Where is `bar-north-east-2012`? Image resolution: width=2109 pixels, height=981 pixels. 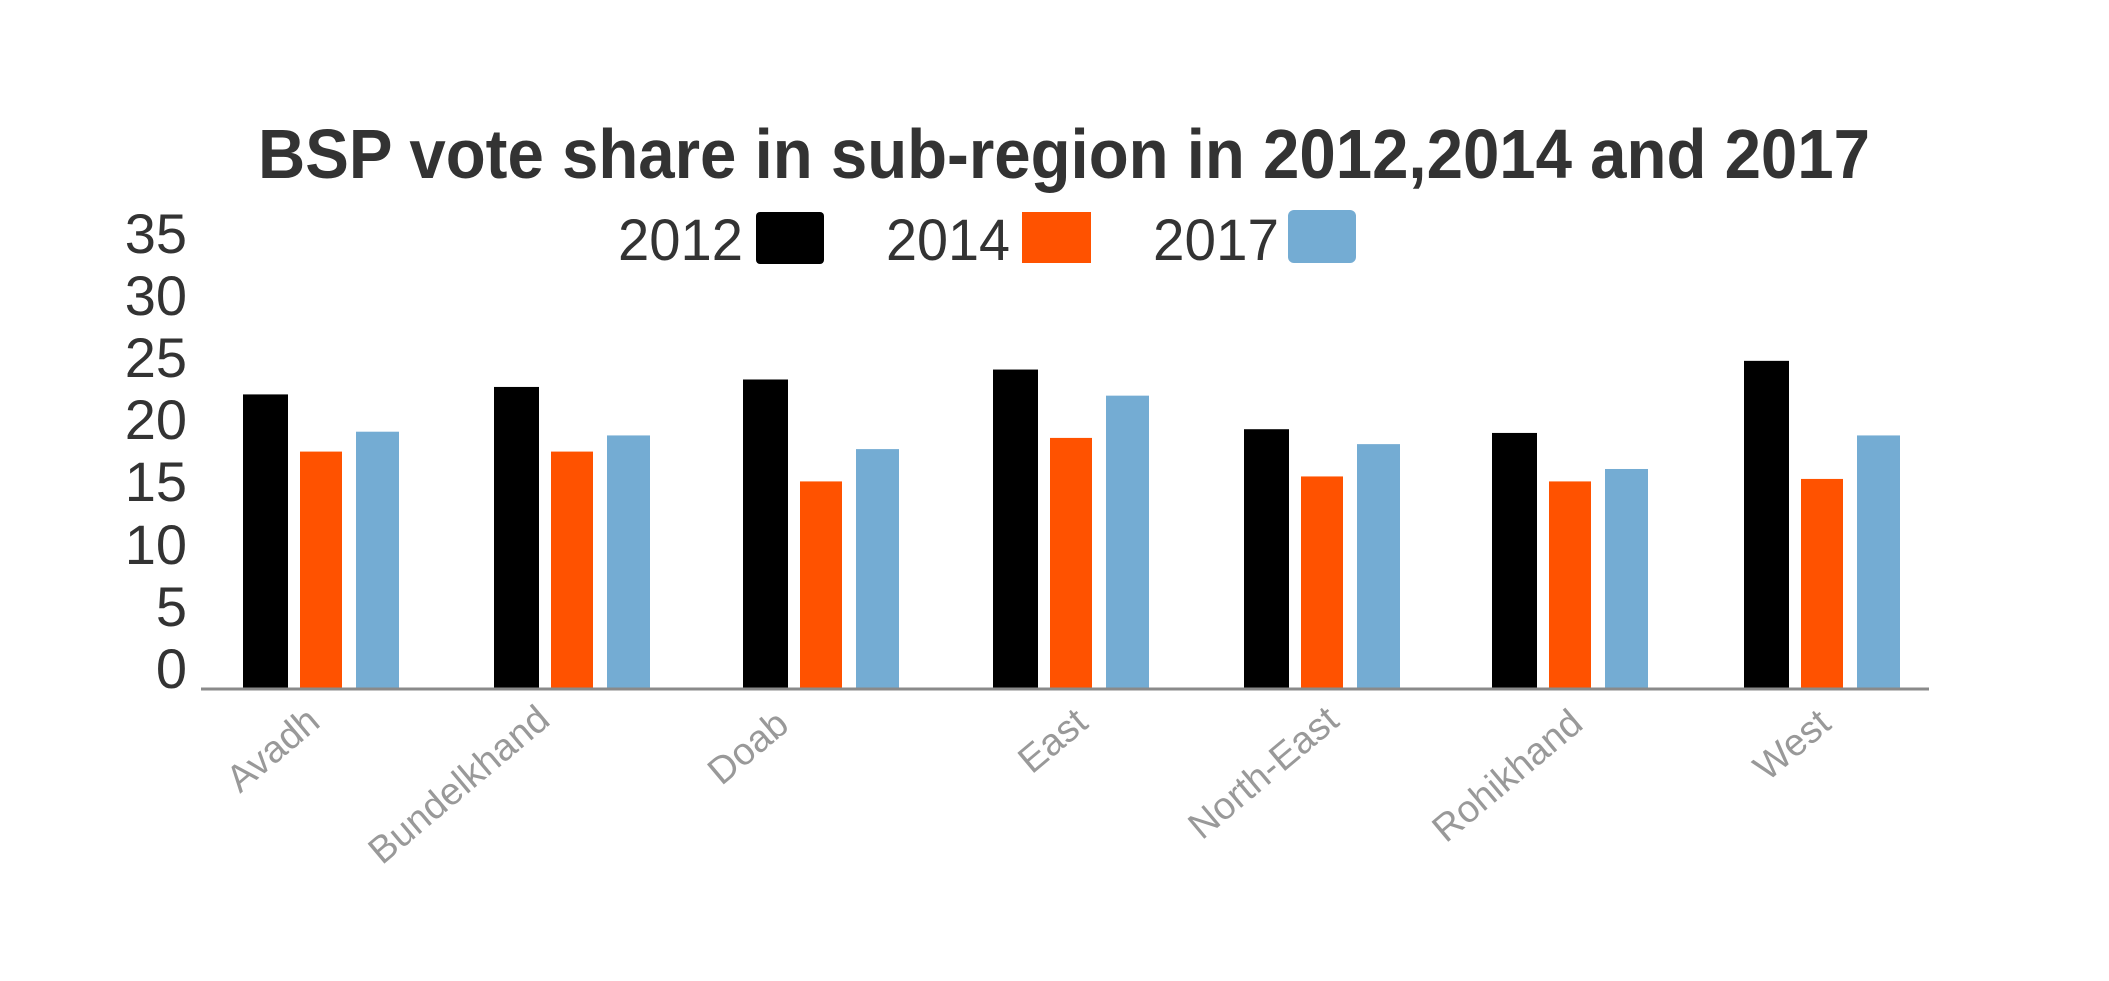
bar-north-east-2012 is located at coordinates (1266, 559).